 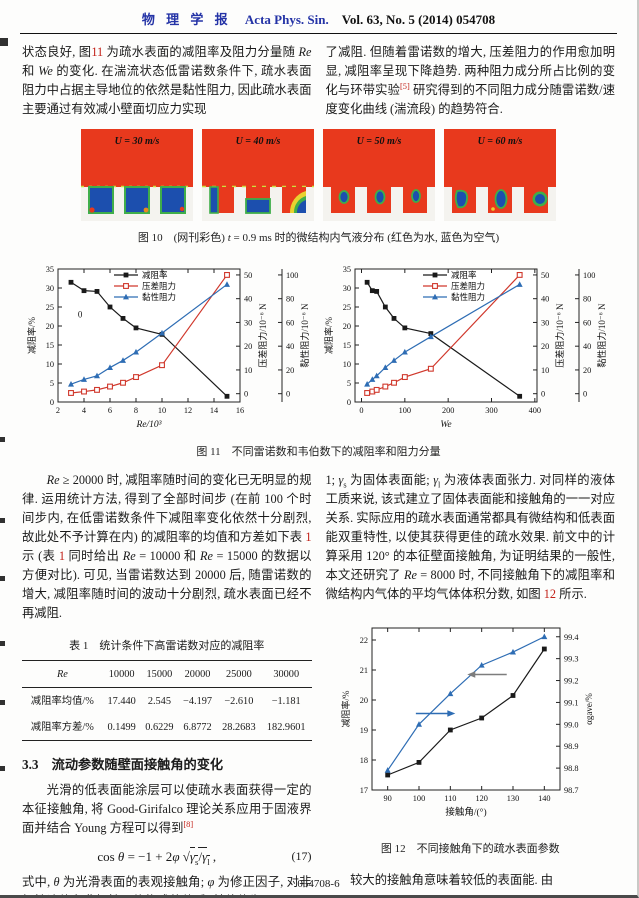 What do you see at coordinates (83, 410) in the screenshot?
I see `svg-text: 4` at bounding box center [83, 410].